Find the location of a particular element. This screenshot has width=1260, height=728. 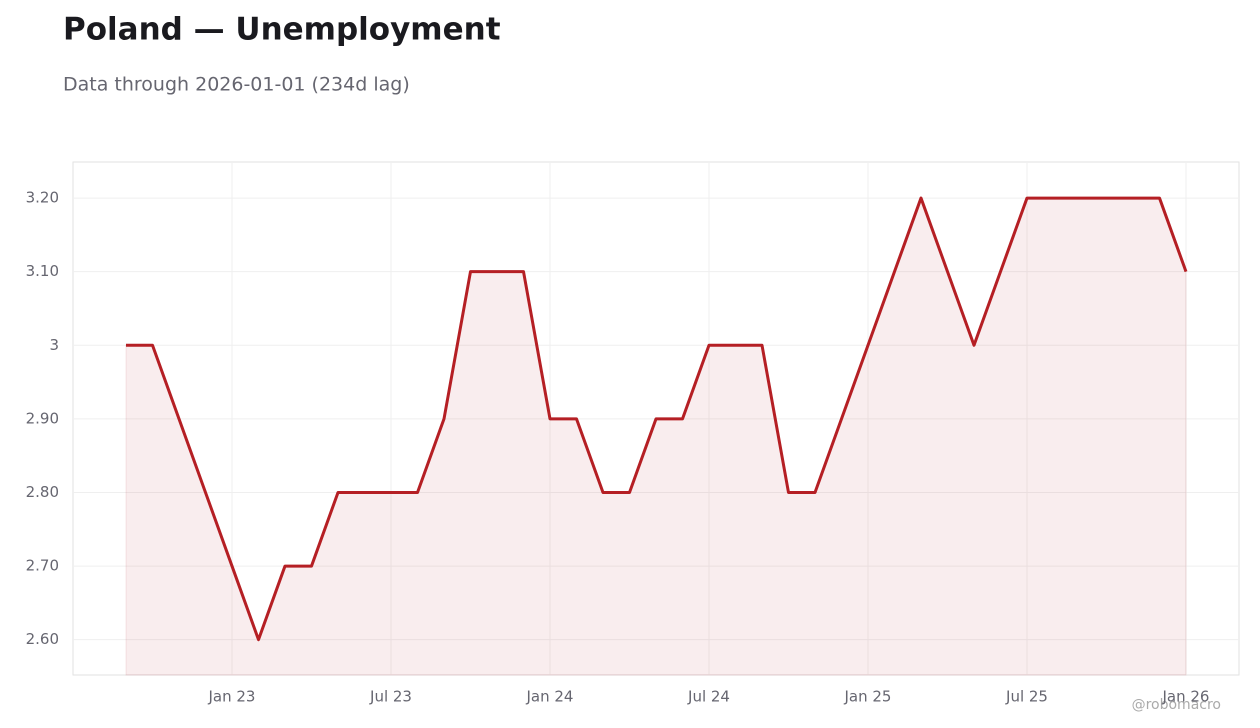

x-tick-label: Jul 25 is located at coordinates (1026, 697).